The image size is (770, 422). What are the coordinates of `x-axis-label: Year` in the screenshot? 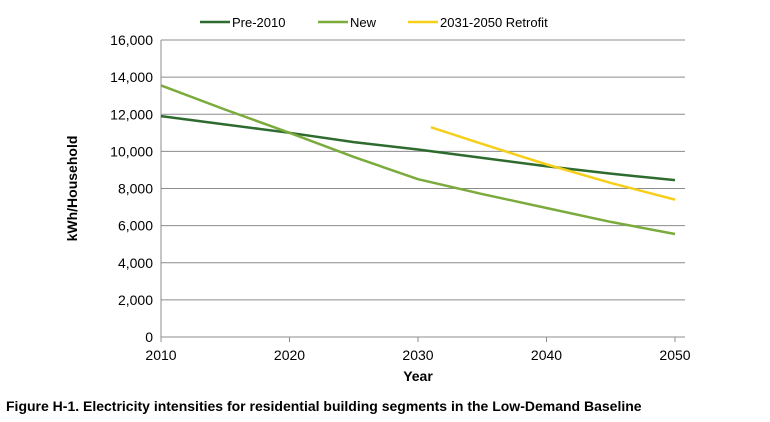 It's located at (418, 376).